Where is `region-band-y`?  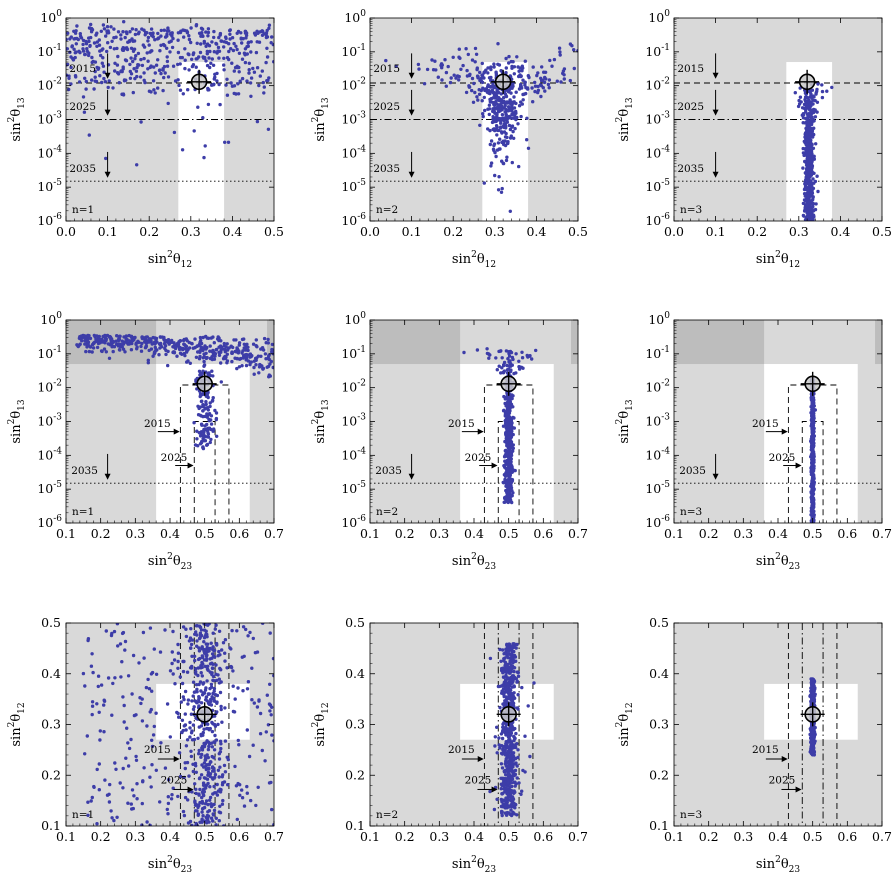 region-band-y is located at coordinates (778, 141).